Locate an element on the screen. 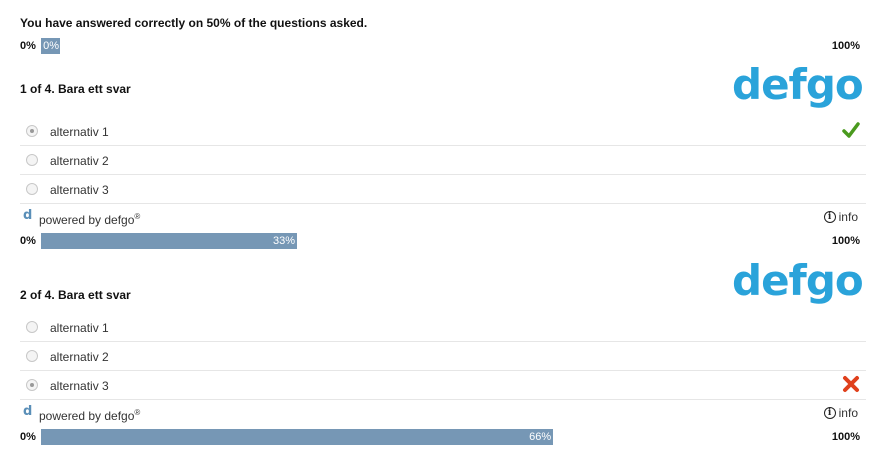  summary-progress: 0% 0% 100% is located at coordinates (441, 46).